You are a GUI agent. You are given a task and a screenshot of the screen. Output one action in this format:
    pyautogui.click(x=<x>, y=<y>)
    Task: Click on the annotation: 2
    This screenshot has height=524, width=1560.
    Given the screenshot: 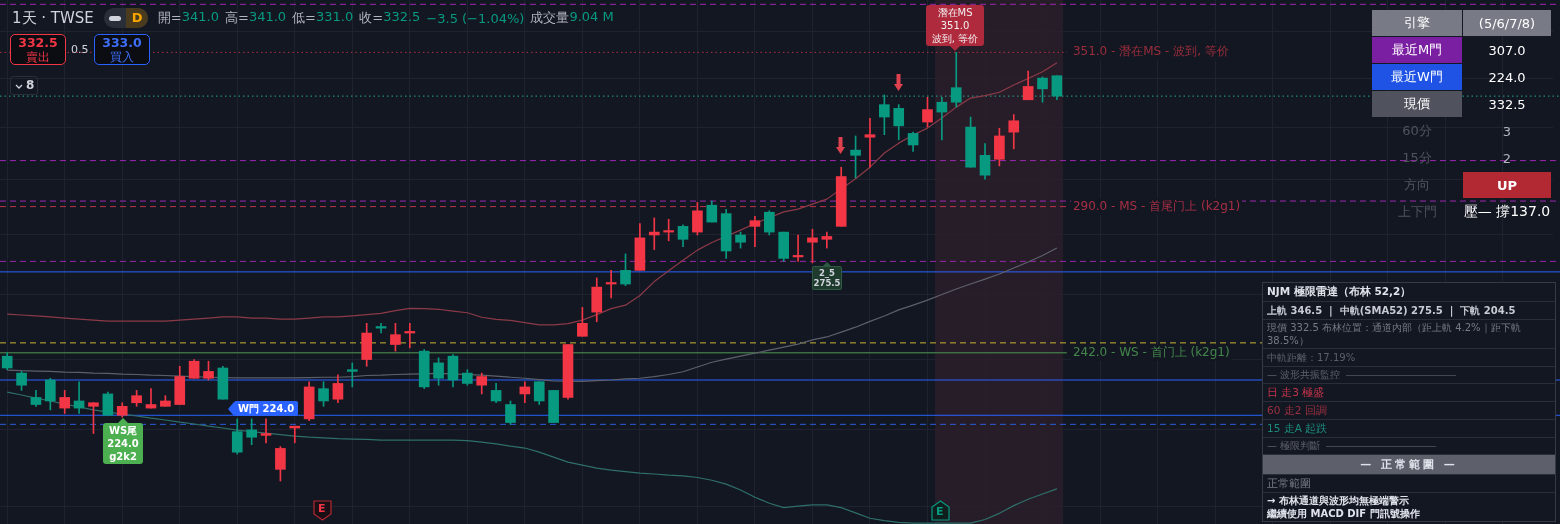 What is the action you would take?
    pyautogui.click(x=1507, y=158)
    